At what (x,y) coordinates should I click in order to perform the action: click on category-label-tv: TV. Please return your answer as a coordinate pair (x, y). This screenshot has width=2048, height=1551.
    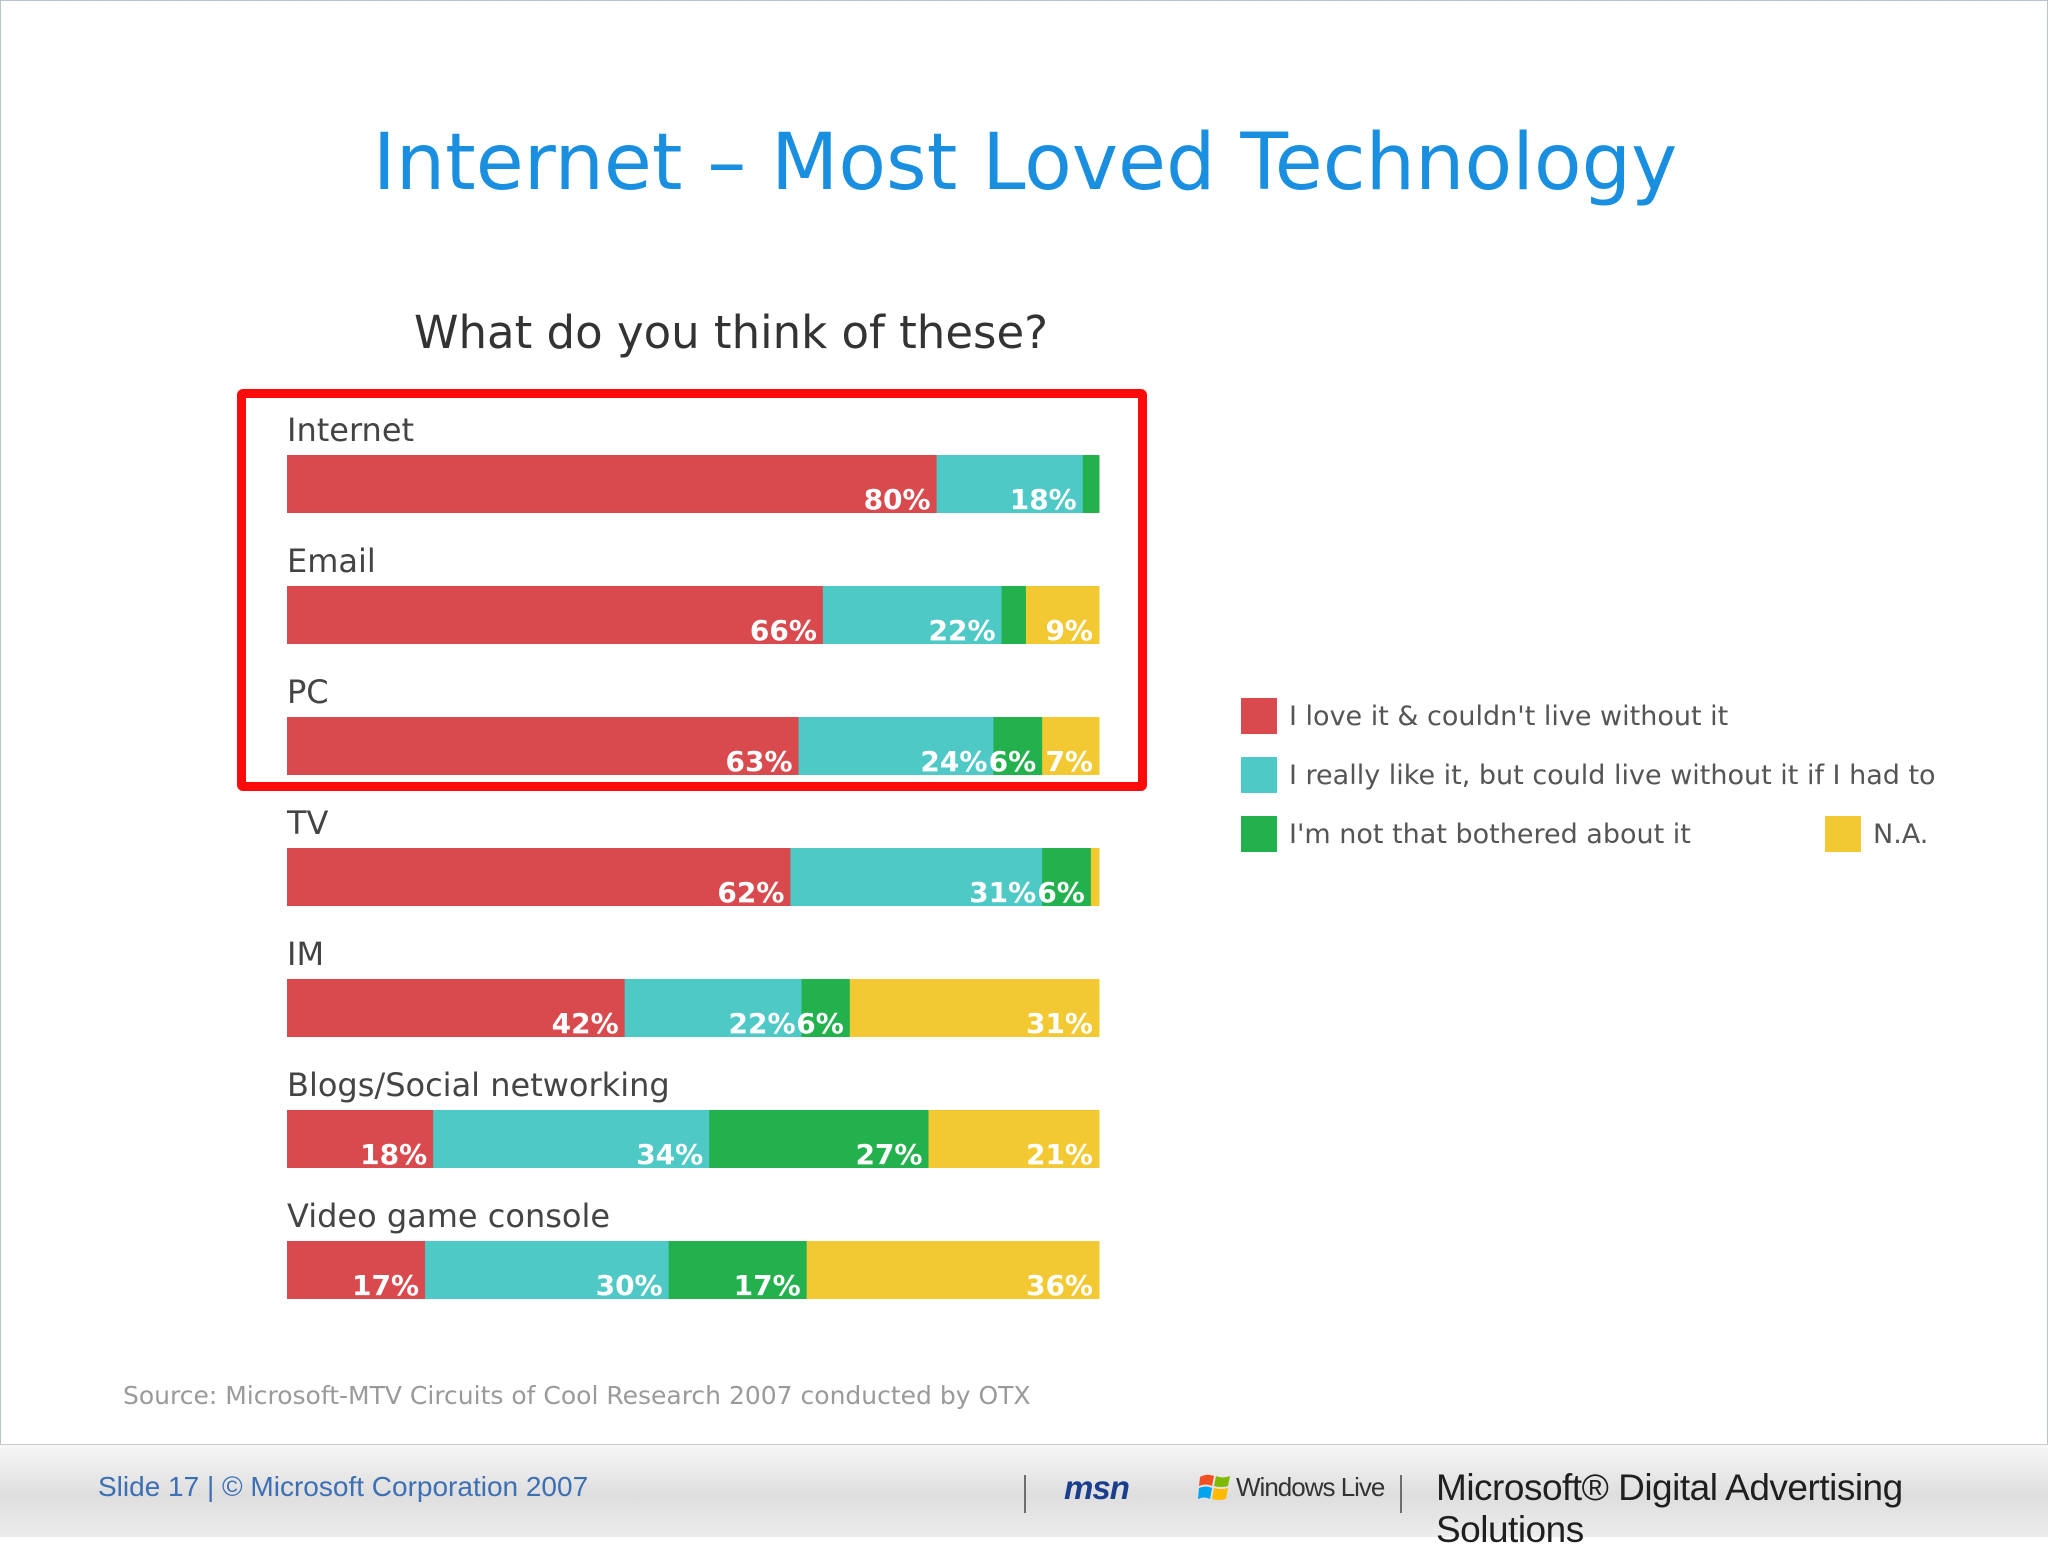
    Looking at the image, I should click on (307, 823).